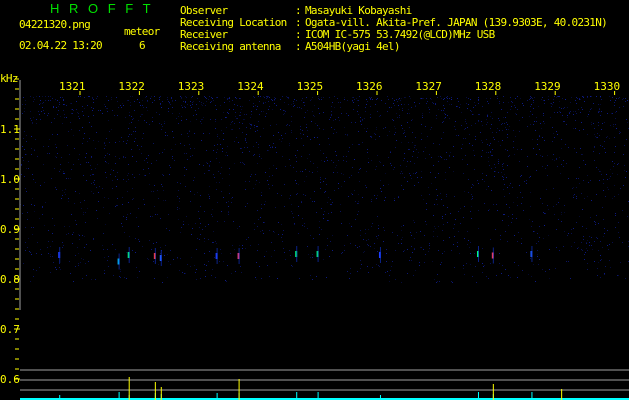  Describe the element at coordinates (102, 8) in the screenshot. I see `app-title: H R O F F T` at that location.